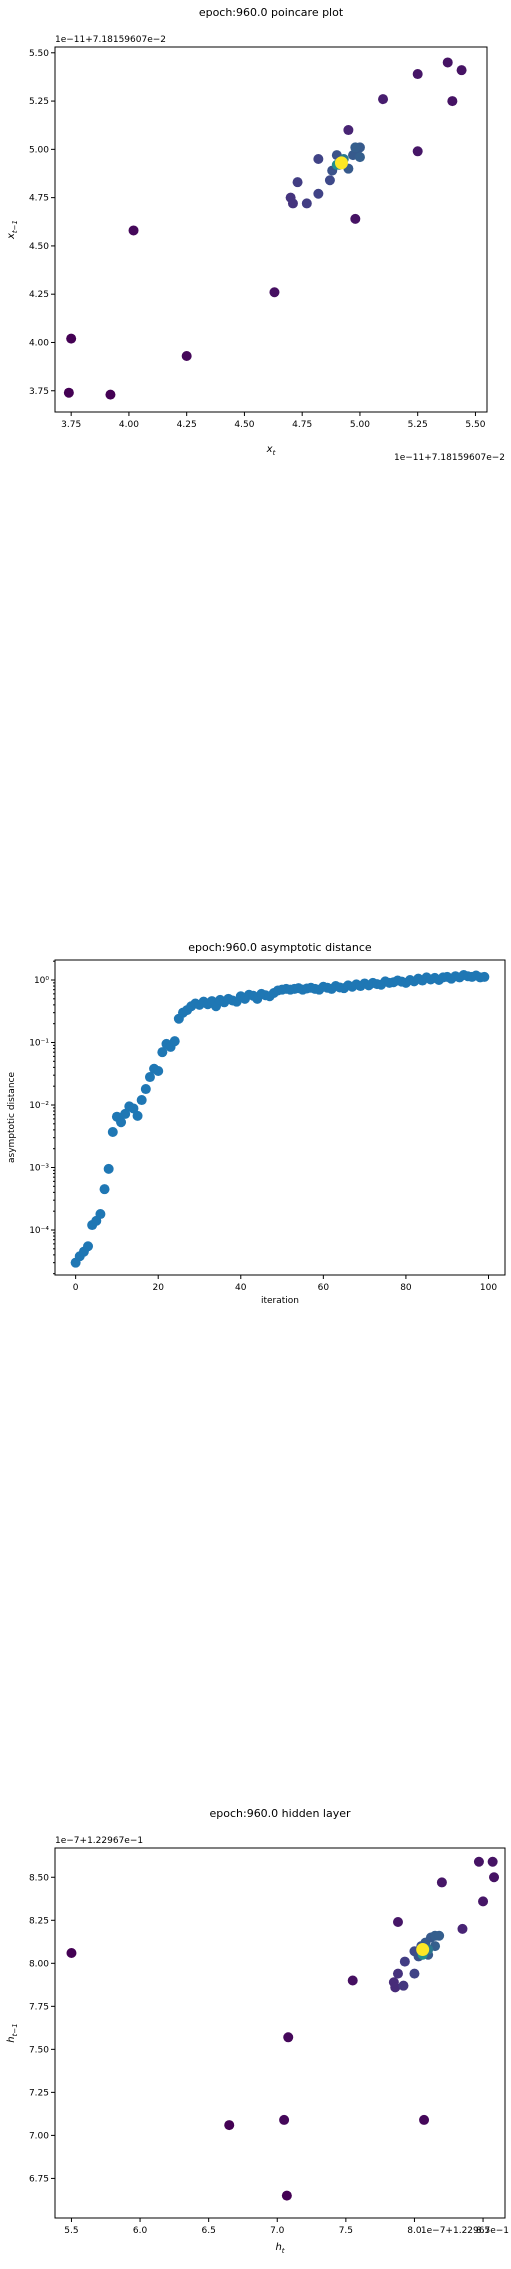 The width and height of the screenshot is (511, 2269). I want to click on y-tick-label: 4.50, so click(39, 247).